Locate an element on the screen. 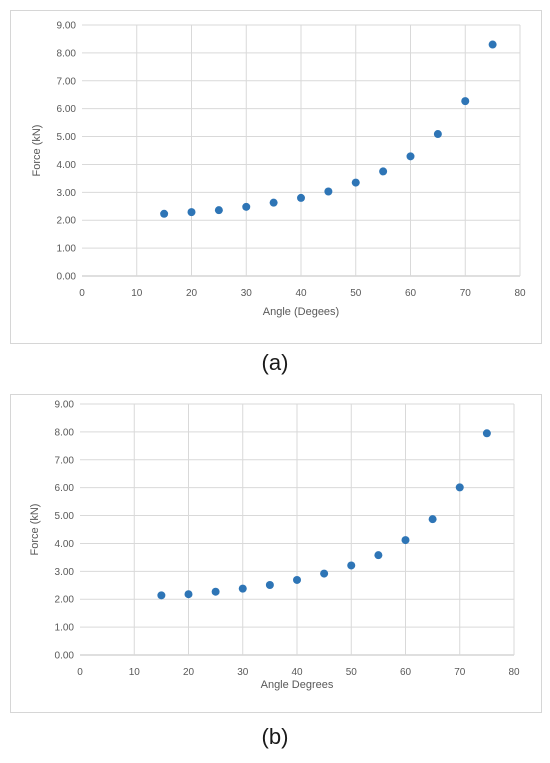 The width and height of the screenshot is (550, 763). x-axis-title: Angle Degrees is located at coordinates (297, 685).